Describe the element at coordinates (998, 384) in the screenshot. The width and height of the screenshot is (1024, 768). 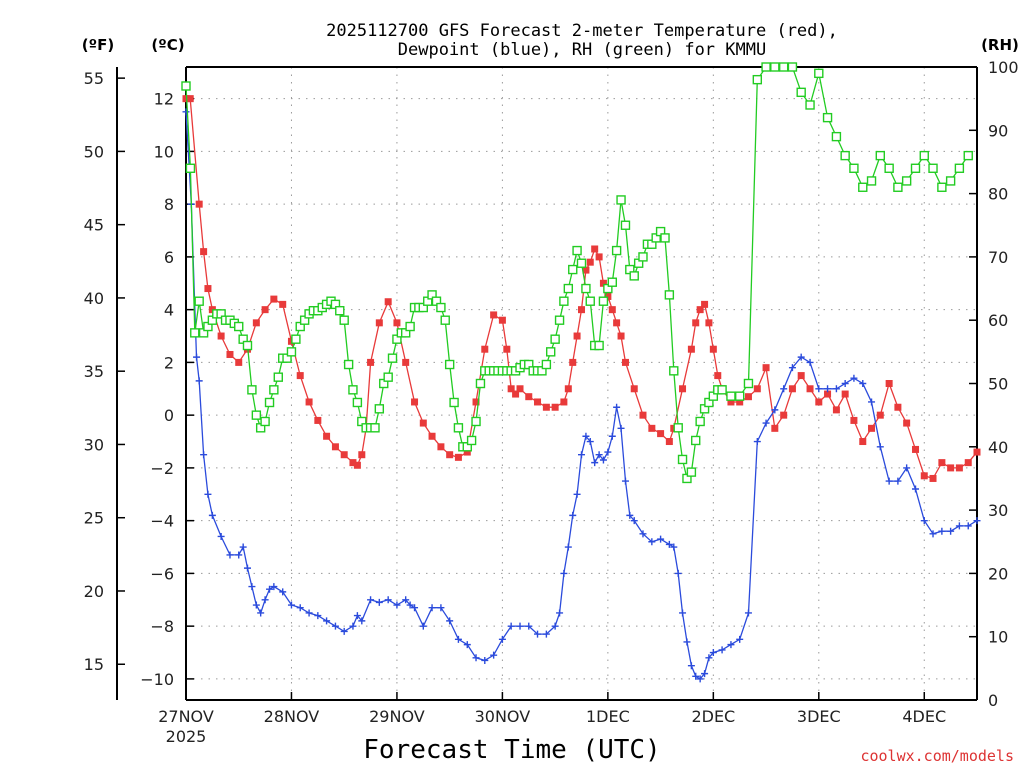
I see `rh-tick-label: 50` at that location.